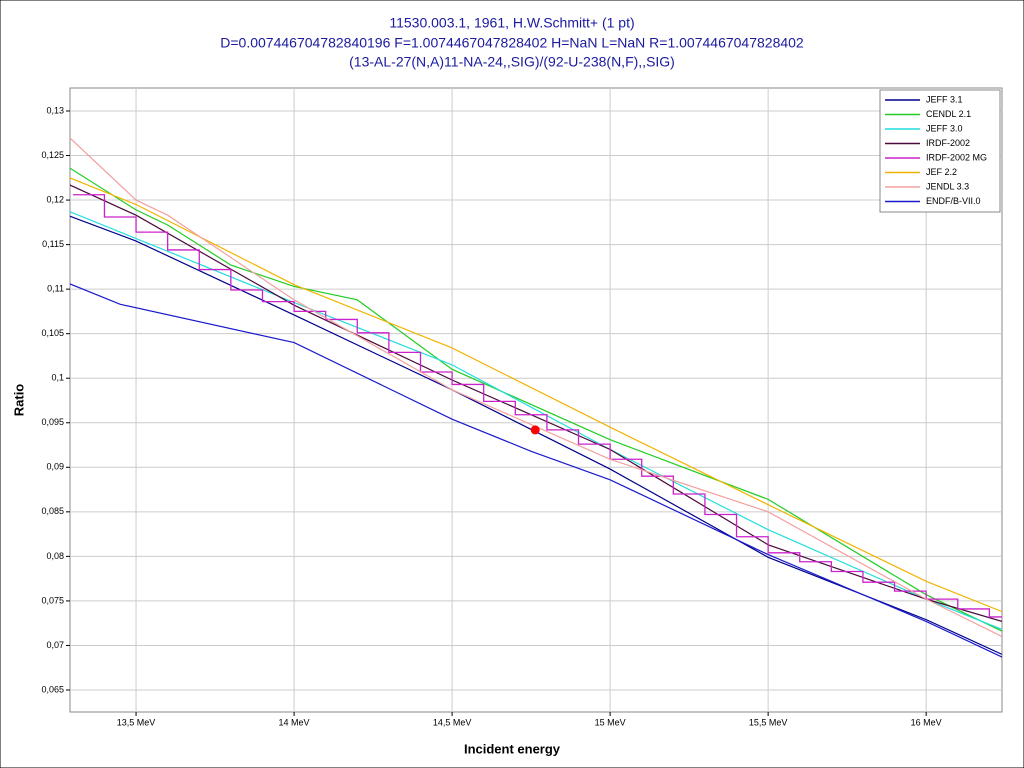  I want to click on y-tick-label: 0,08, so click(55, 556).